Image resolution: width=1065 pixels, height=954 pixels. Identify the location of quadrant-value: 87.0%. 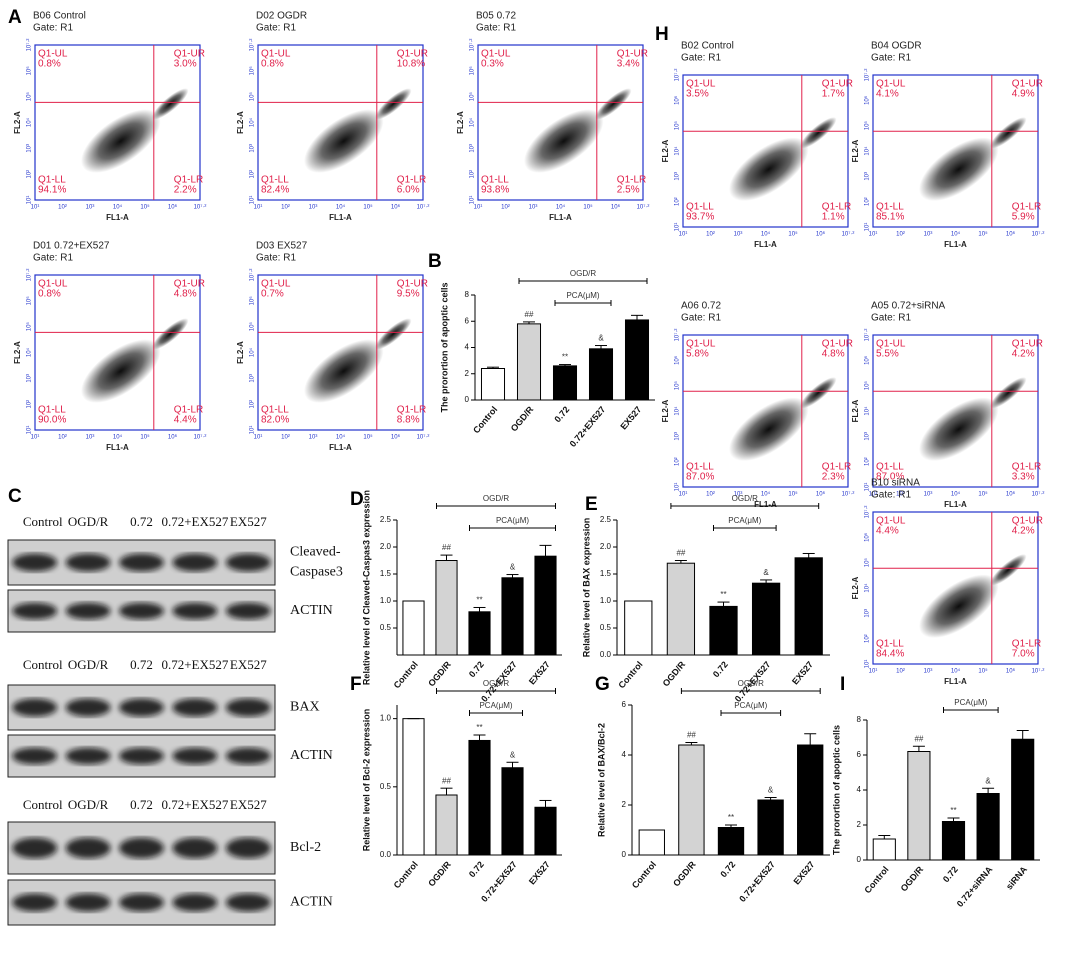
(700, 477).